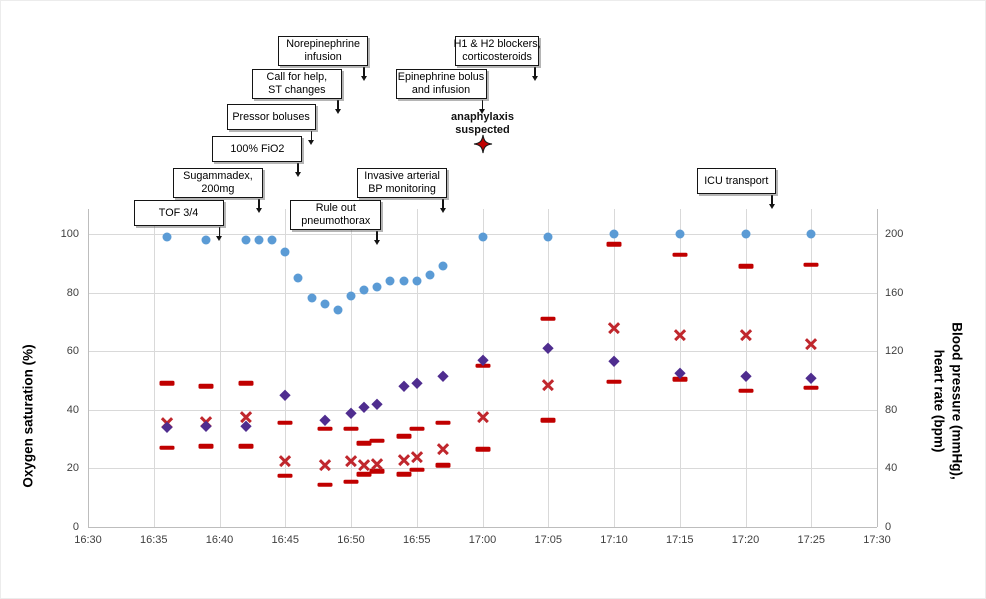 The image size is (986, 599). Describe the element at coordinates (72, 351) in the screenshot. I see `y-left-tick-label: 60` at that location.